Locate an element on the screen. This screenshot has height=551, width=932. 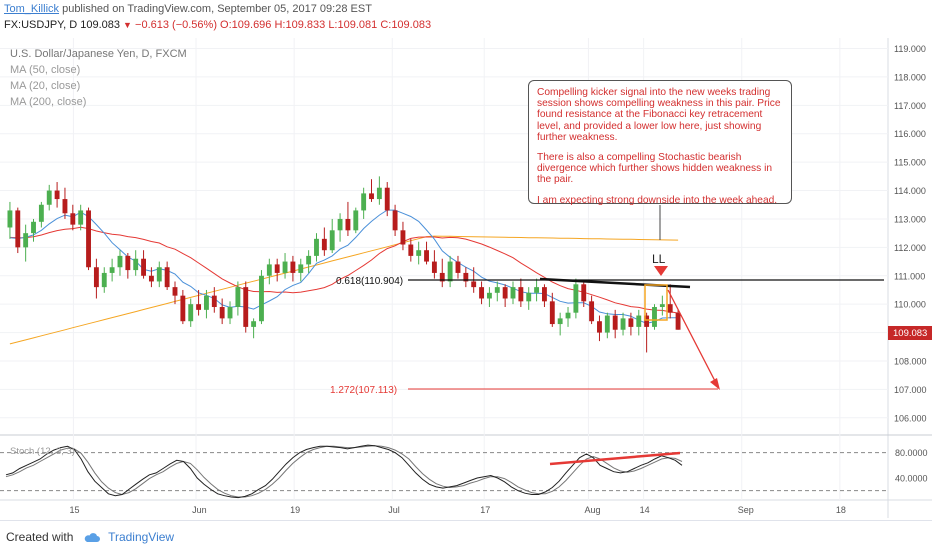
fib-1272-label: 1.272(107.113) is located at coordinates (363, 390).